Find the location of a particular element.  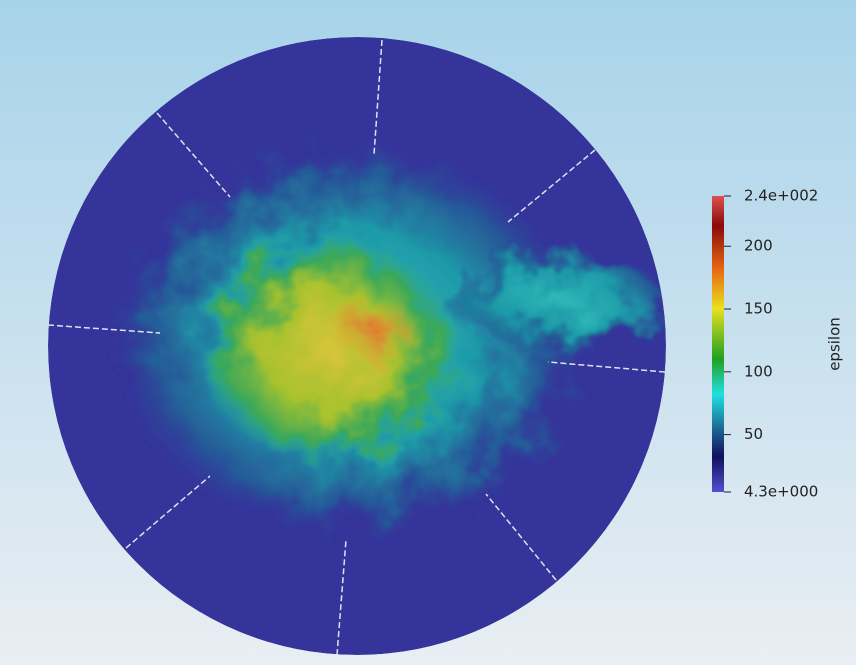

colorbar-tick-label: 150 is located at coordinates (758, 309).